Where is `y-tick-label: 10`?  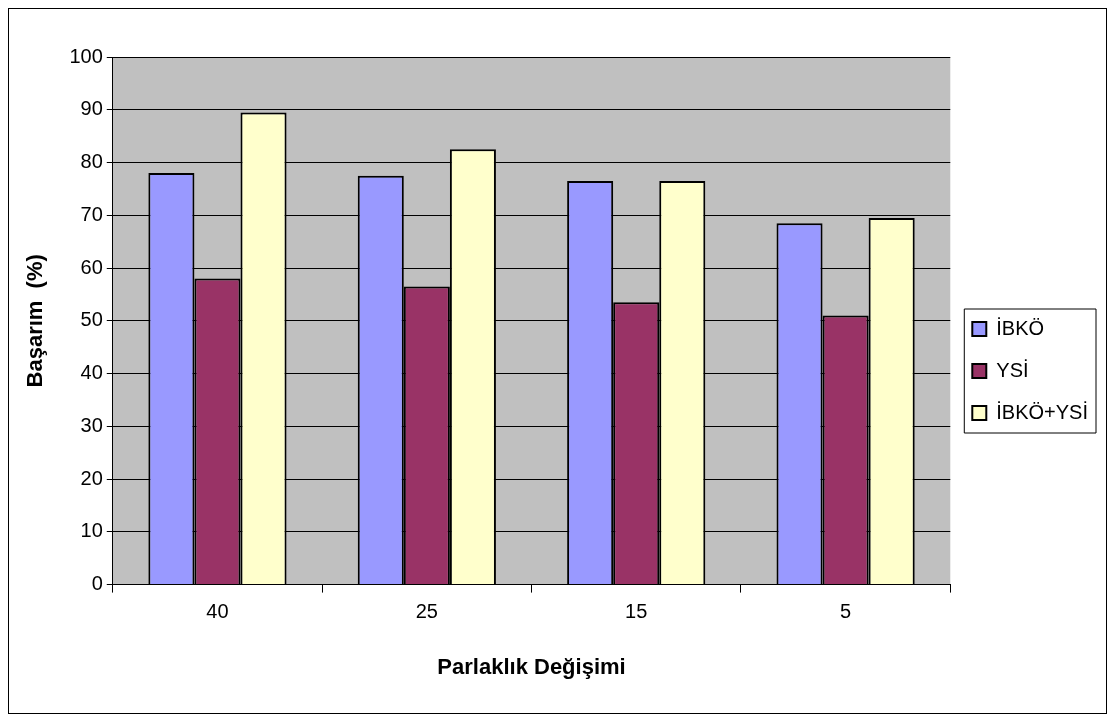
y-tick-label: 10 is located at coordinates (91, 530).